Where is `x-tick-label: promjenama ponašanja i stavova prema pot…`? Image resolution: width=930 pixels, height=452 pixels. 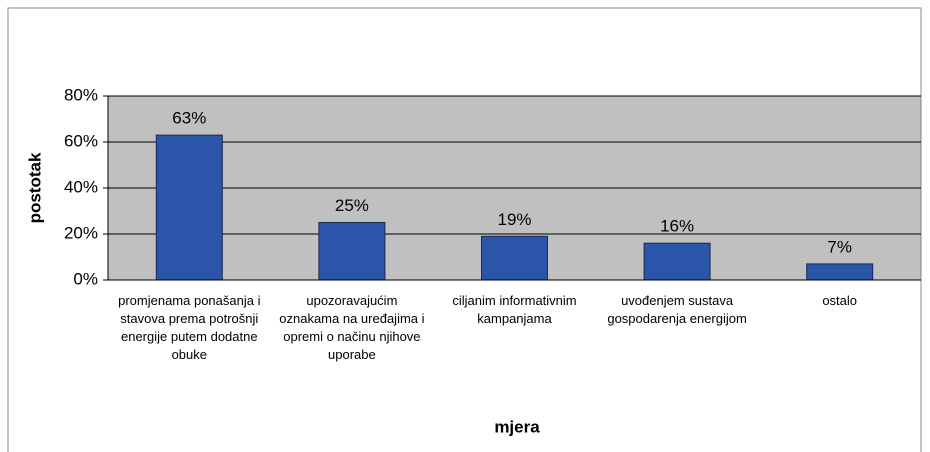 x-tick-label: promjenama ponašanja i stavova prema pot… is located at coordinates (189, 327).